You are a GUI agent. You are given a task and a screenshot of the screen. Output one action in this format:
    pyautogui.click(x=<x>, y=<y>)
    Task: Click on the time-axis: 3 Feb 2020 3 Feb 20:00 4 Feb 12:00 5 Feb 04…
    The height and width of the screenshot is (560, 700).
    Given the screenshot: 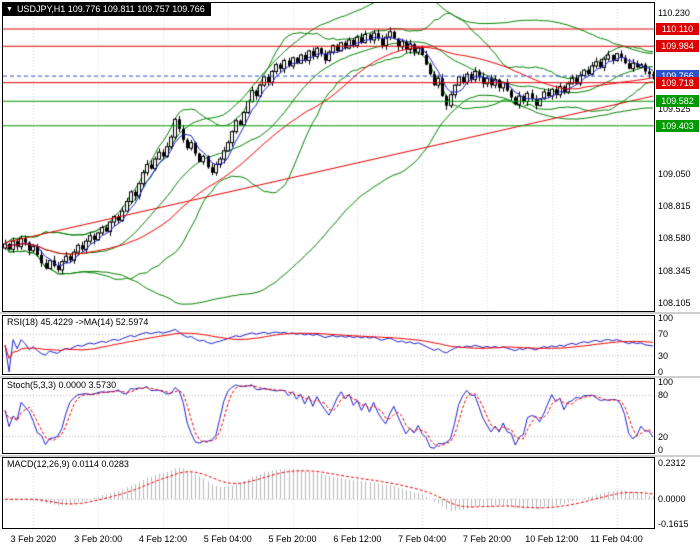 What is the action you would take?
    pyautogui.click(x=350, y=544)
    